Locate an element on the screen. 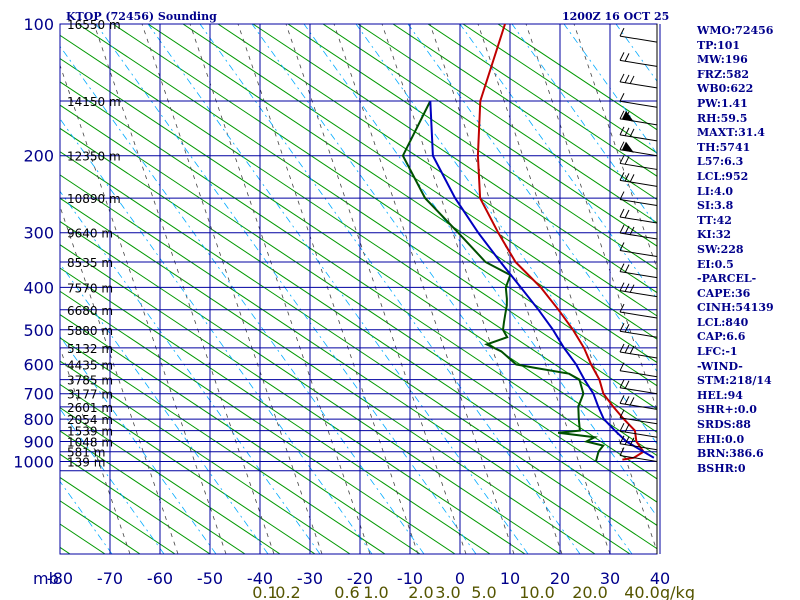 Image resolution: width=800 pixels, height=600 pixels. temperature-tick-label: -30 is located at coordinates (310, 578).